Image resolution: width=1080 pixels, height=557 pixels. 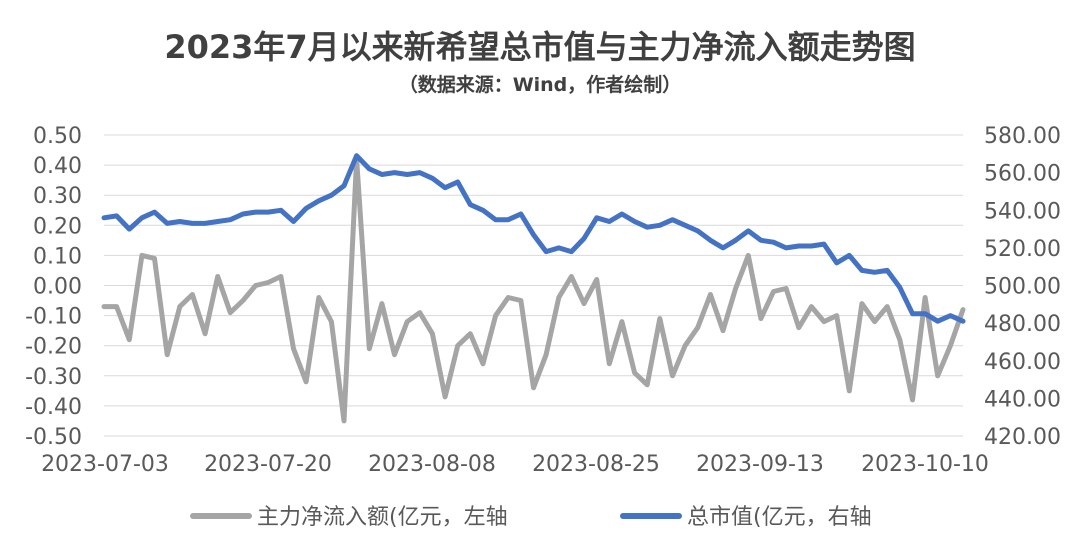 What do you see at coordinates (57, 256) in the screenshot?
I see `left-axis-tick-label: 0.10` at bounding box center [57, 256].